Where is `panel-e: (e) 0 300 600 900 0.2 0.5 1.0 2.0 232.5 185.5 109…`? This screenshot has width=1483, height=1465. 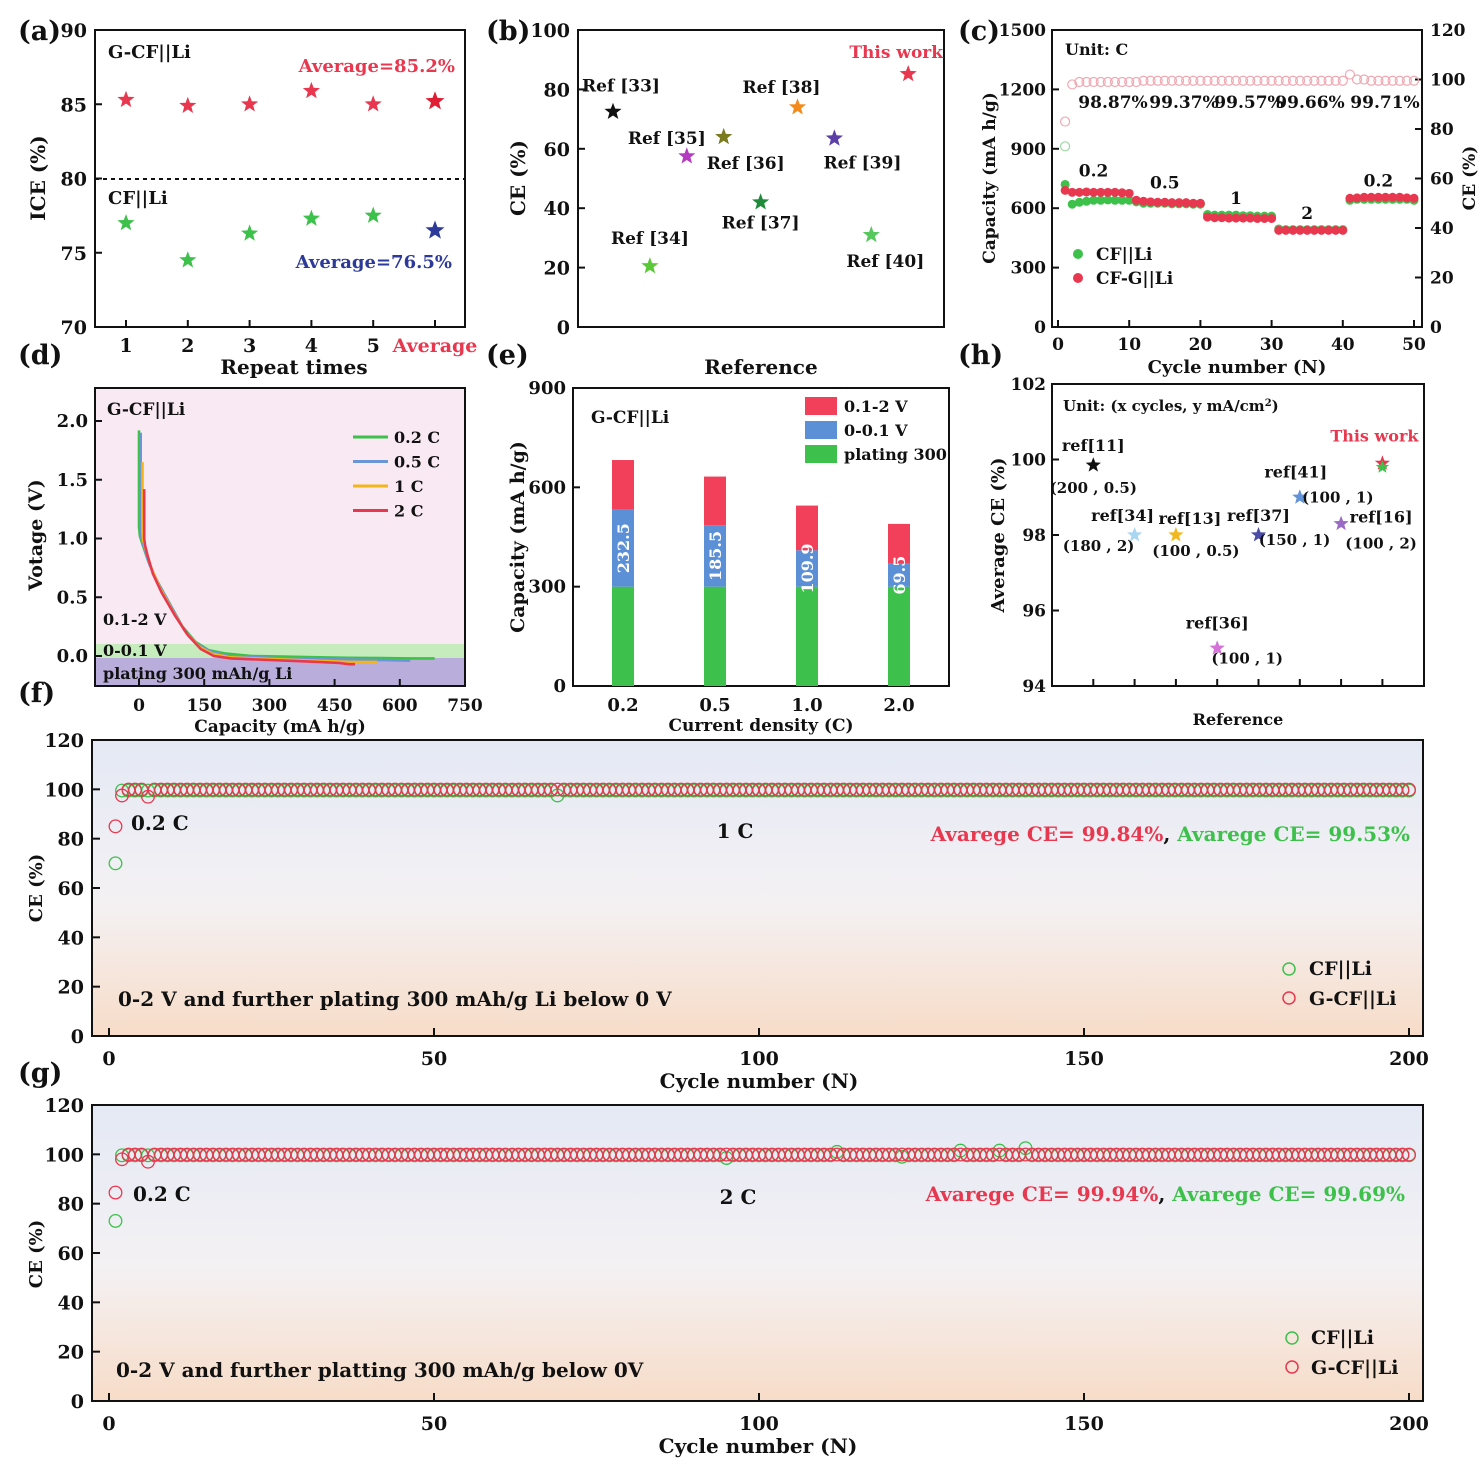 panel-e: (e) 0 300 600 900 0.2 0.5 1.0 2.0 232.5 185.5 109… is located at coordinates (718, 538).